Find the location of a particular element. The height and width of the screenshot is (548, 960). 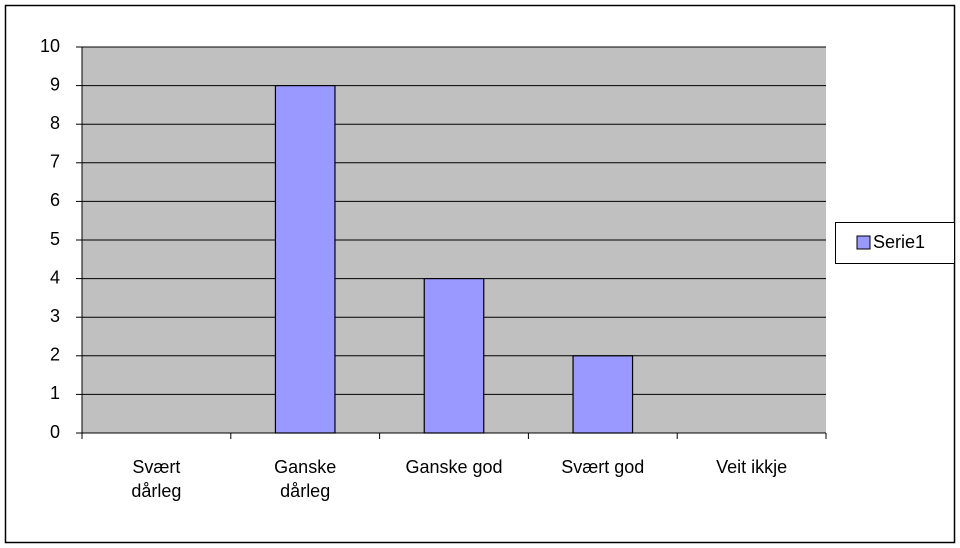

y-tick-label: 9 is located at coordinates (55, 84).